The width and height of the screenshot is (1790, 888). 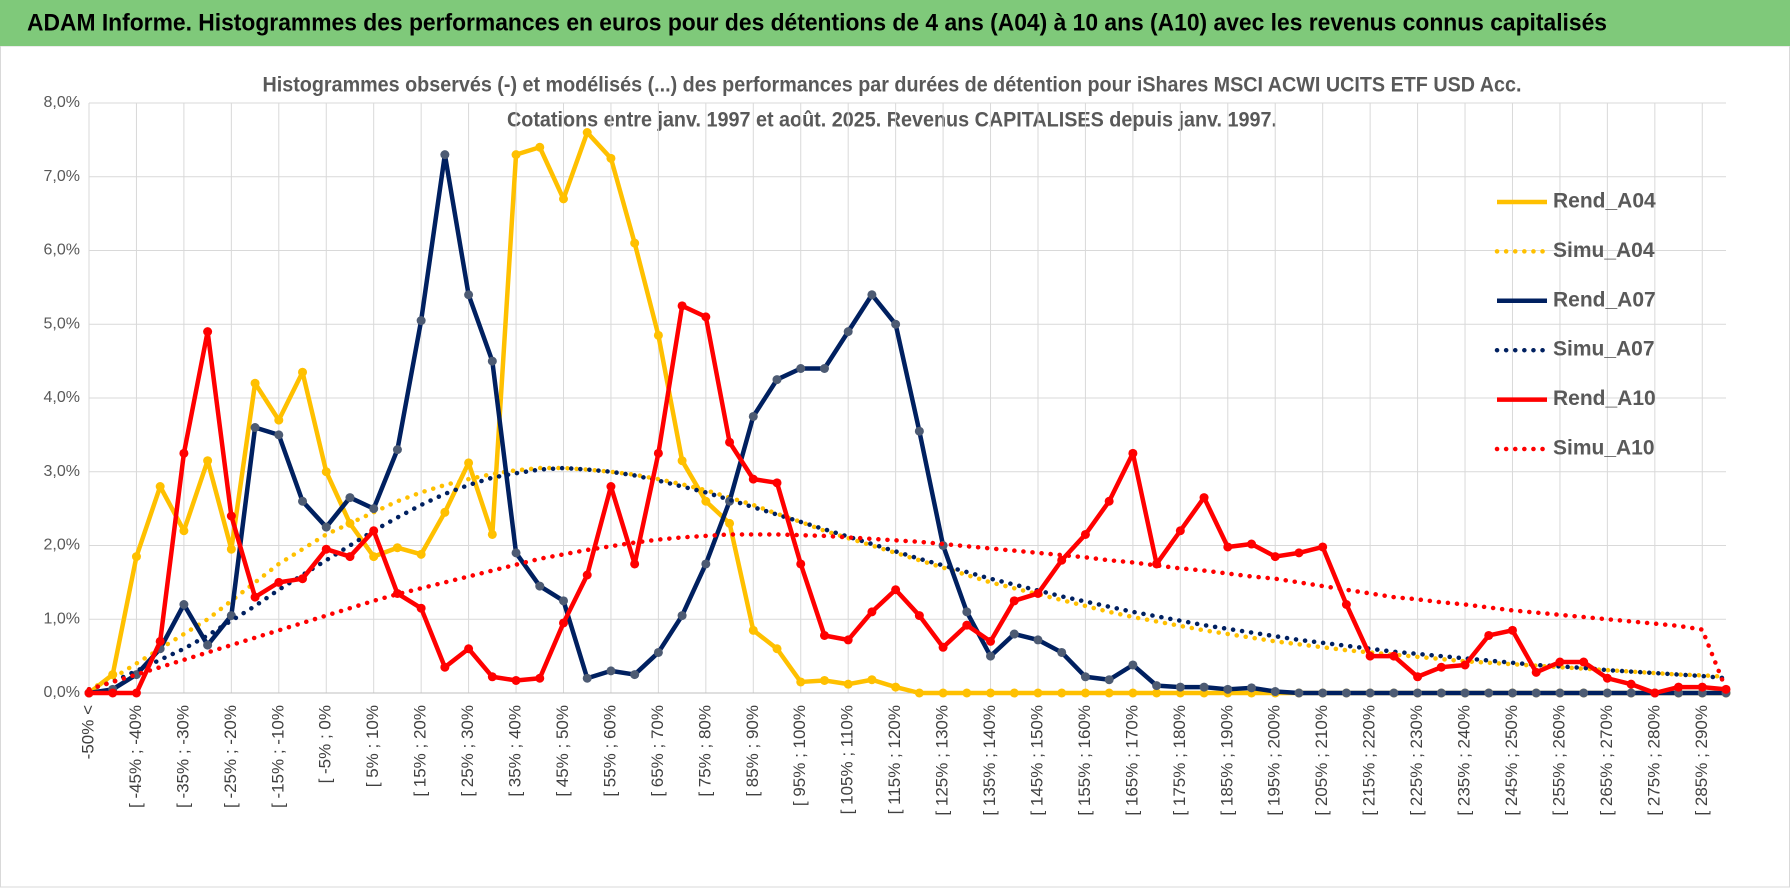 What do you see at coordinates (1464, 760) in the screenshot?
I see `x-tick-label: [ 235% ; 240%` at bounding box center [1464, 760].